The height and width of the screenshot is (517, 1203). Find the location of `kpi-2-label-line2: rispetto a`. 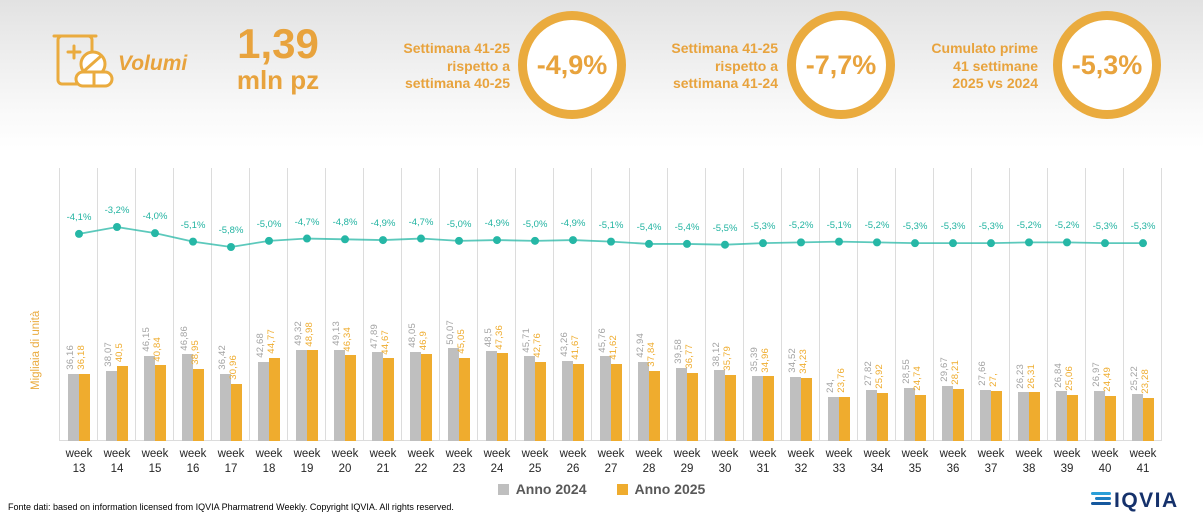

kpi-2-label-line2: rispetto a is located at coordinates (746, 65).